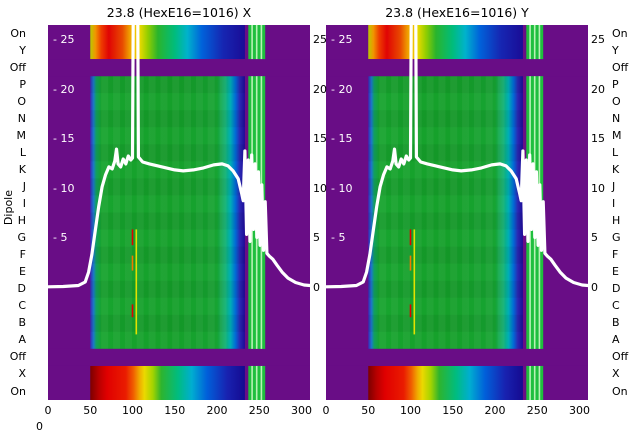  I want to click on row-label-right-4-o: O, so click(616, 101).